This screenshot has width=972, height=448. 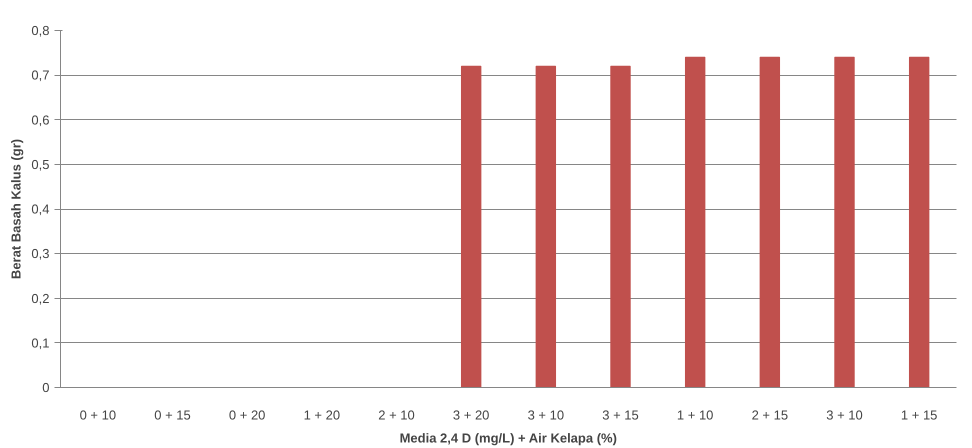 I want to click on y-tick-label: 0,2, so click(x=40, y=298).